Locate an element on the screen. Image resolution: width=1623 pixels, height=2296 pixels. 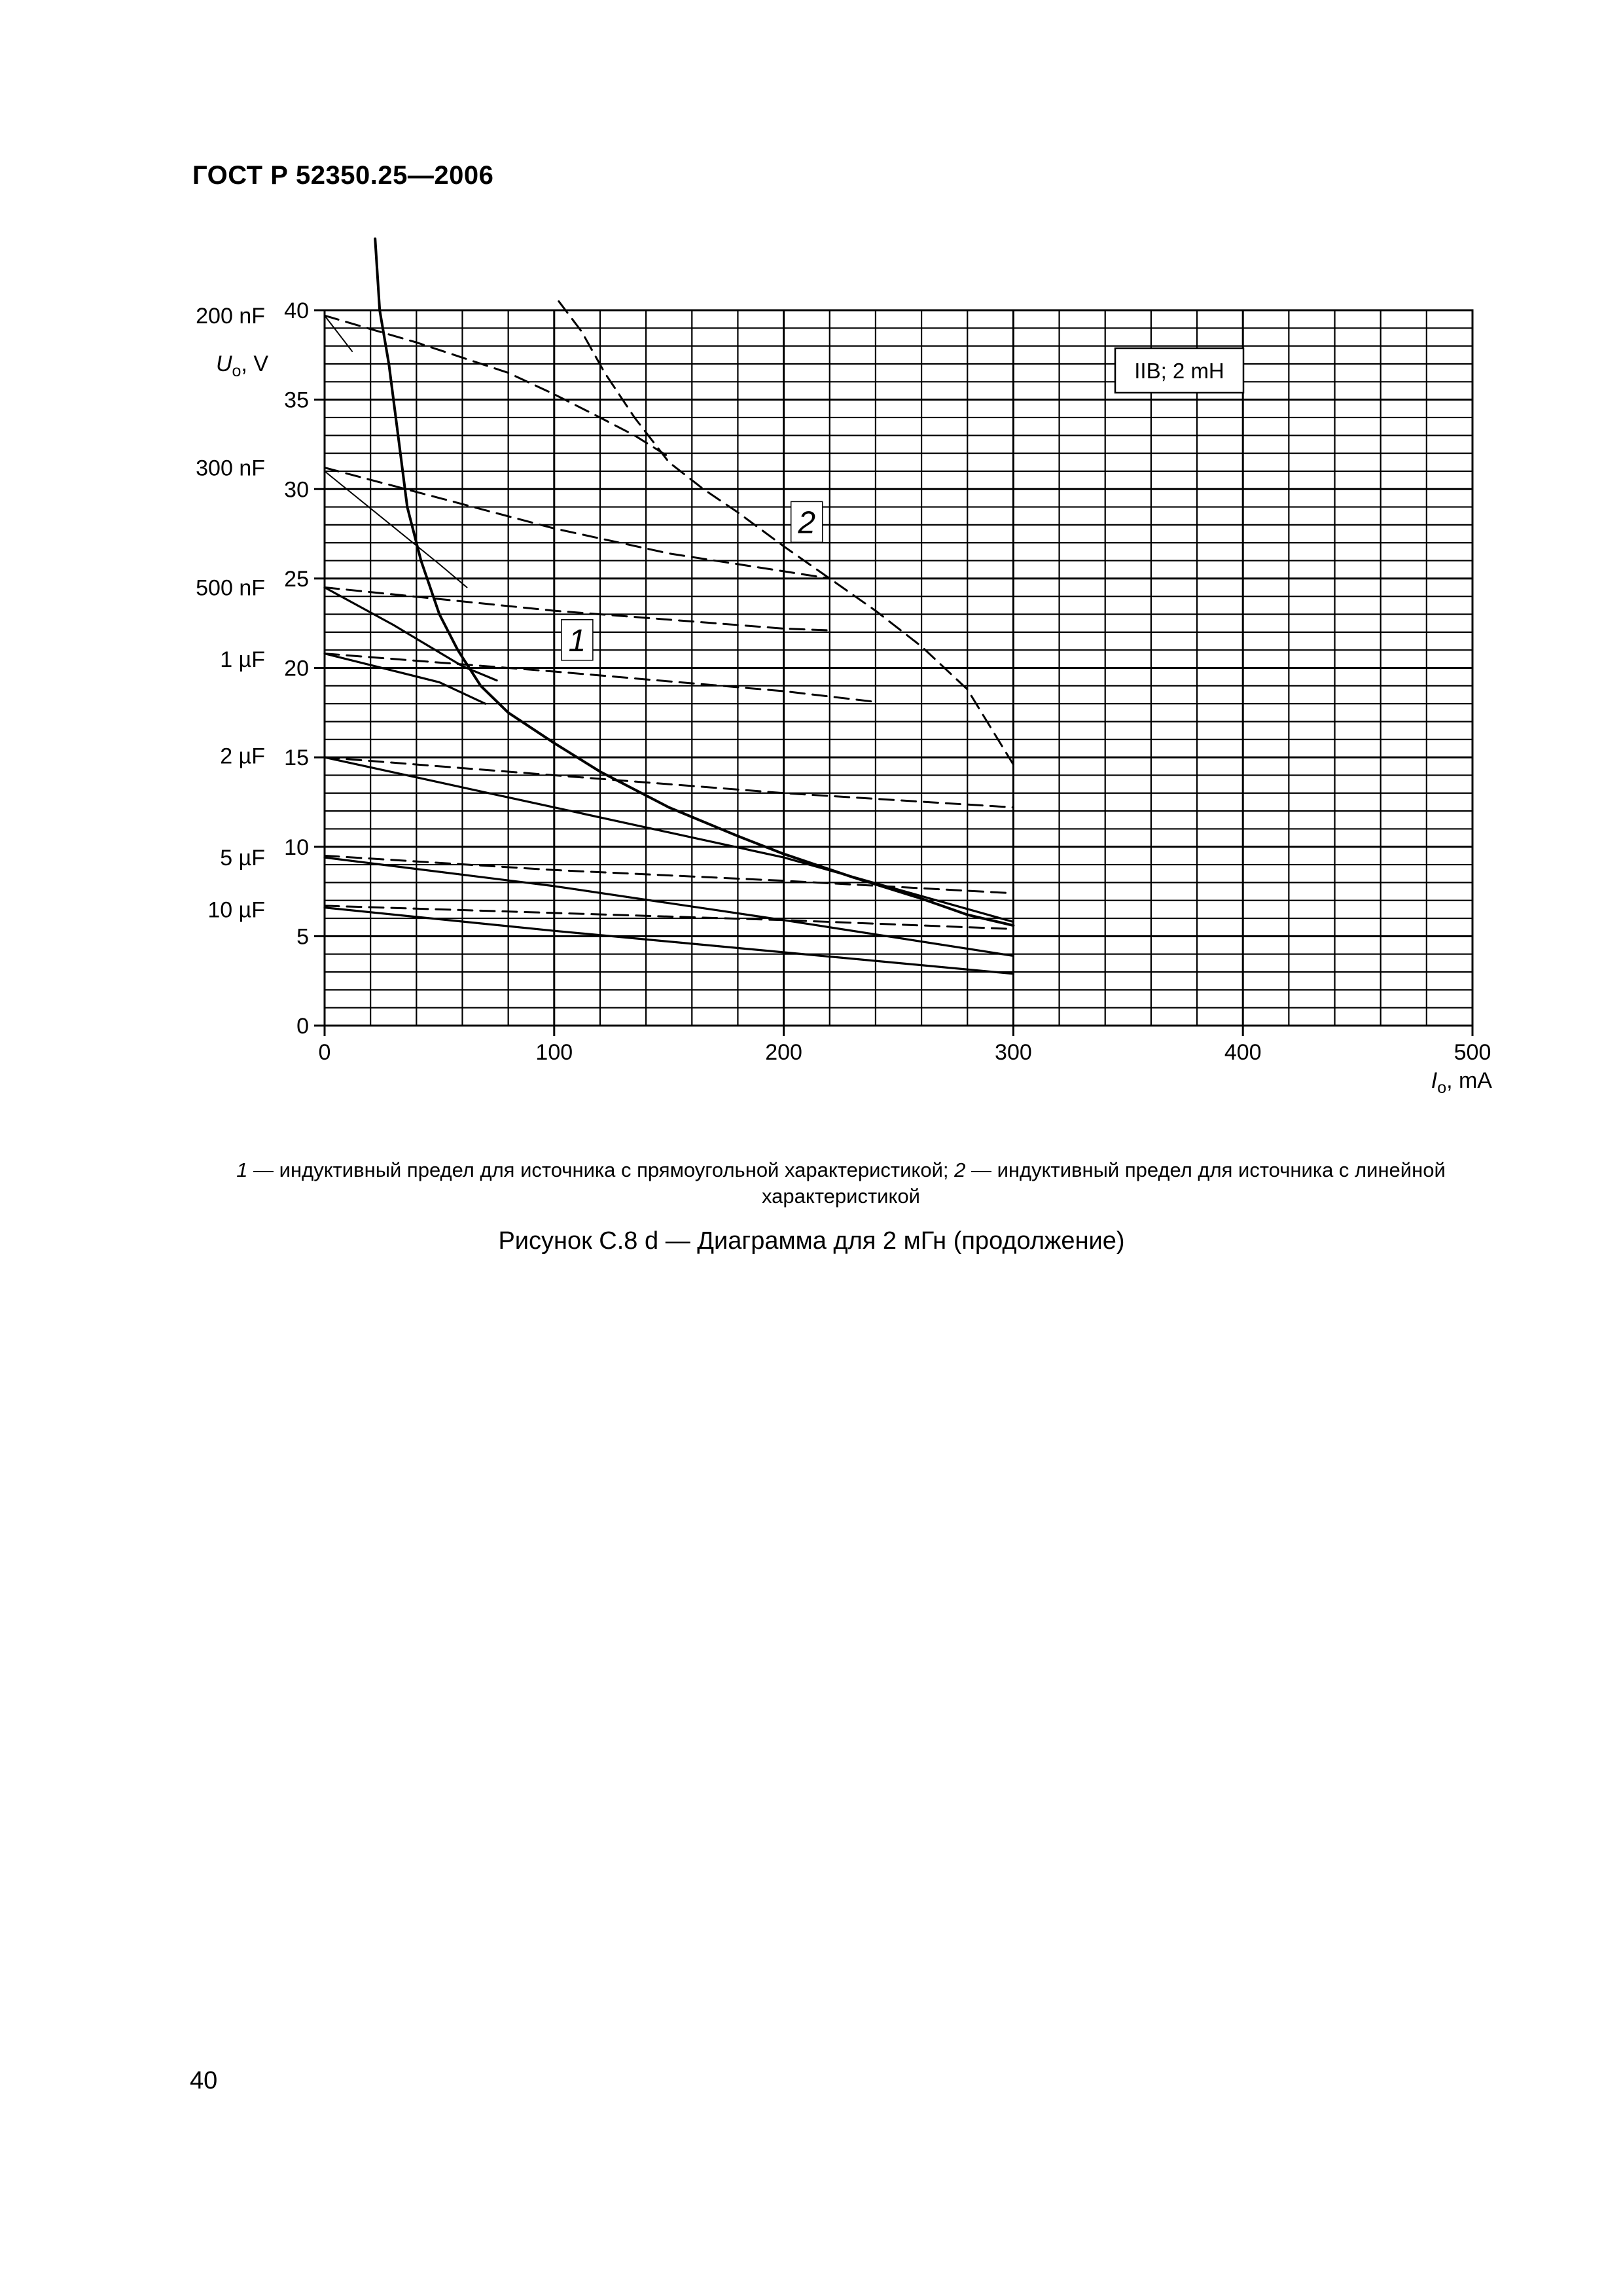
annotation-box-frame is located at coordinates (1179, 370).